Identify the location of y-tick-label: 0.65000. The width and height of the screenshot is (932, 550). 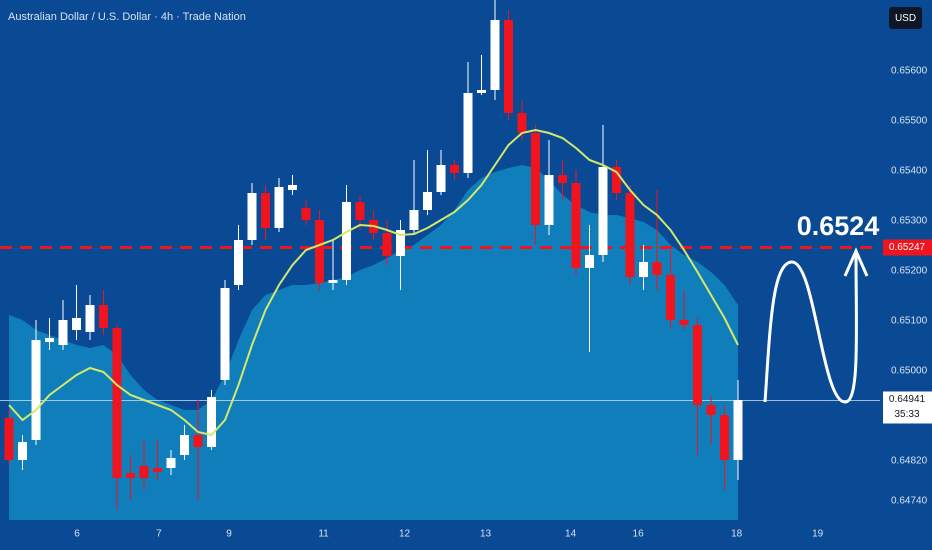
(909, 371).